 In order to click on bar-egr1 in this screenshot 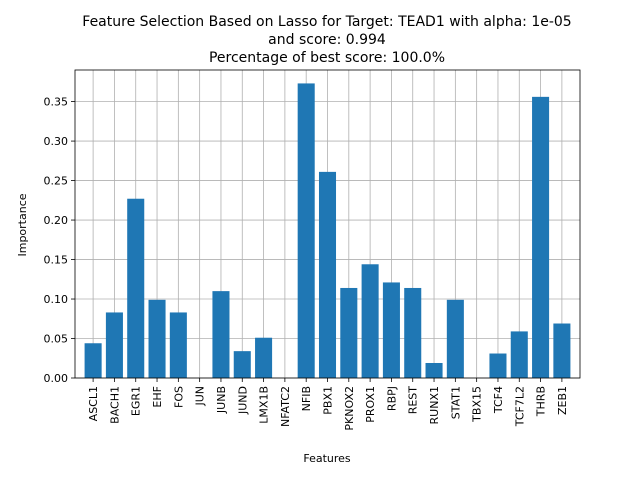, I will do `click(136, 288)`.